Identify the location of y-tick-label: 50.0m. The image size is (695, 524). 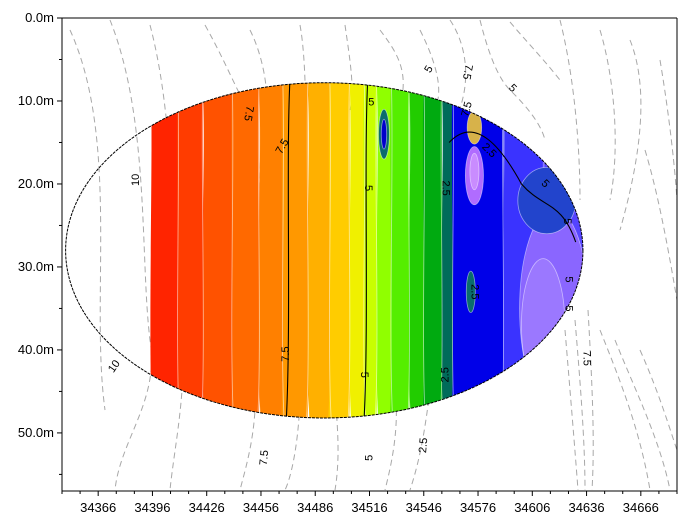
(36, 432).